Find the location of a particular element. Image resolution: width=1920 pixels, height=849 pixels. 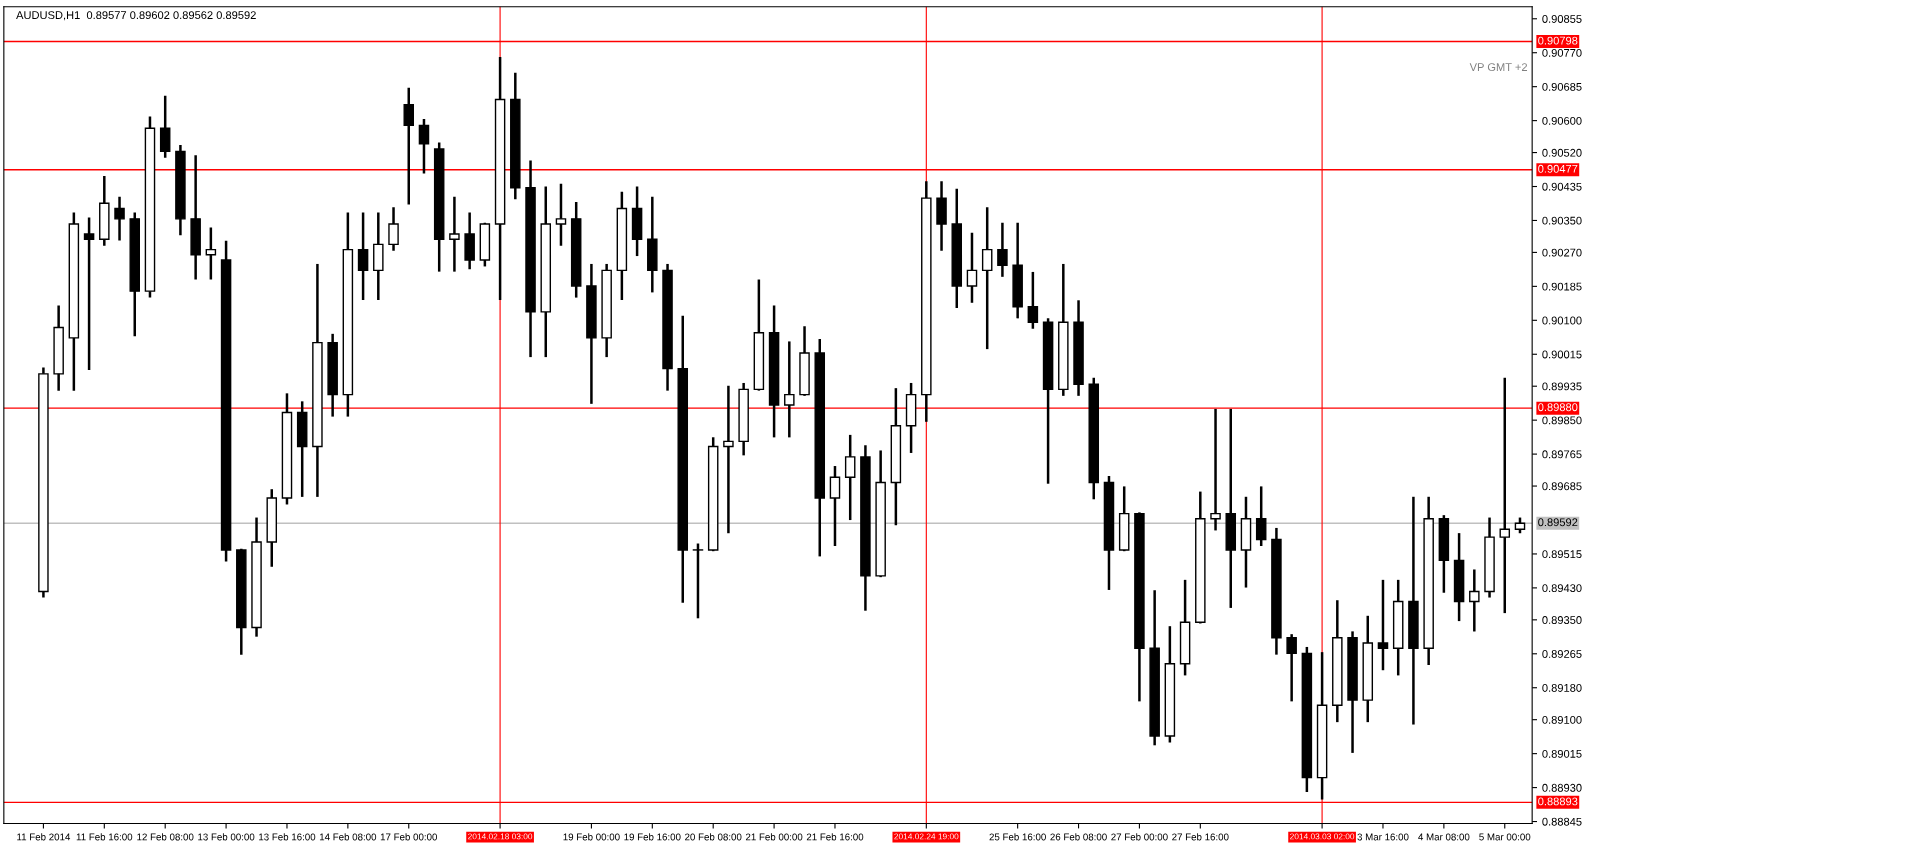

x-tick-label: 17 Feb 00:00 is located at coordinates (409, 837).